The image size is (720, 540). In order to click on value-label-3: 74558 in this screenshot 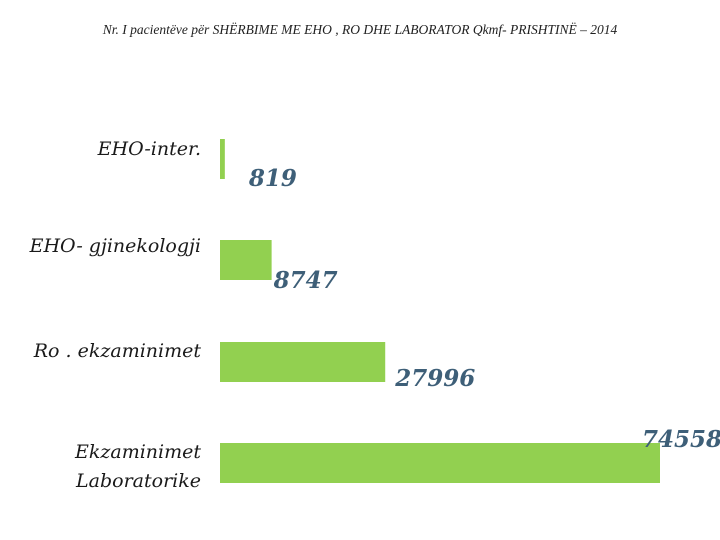, I will do `click(681, 439)`.